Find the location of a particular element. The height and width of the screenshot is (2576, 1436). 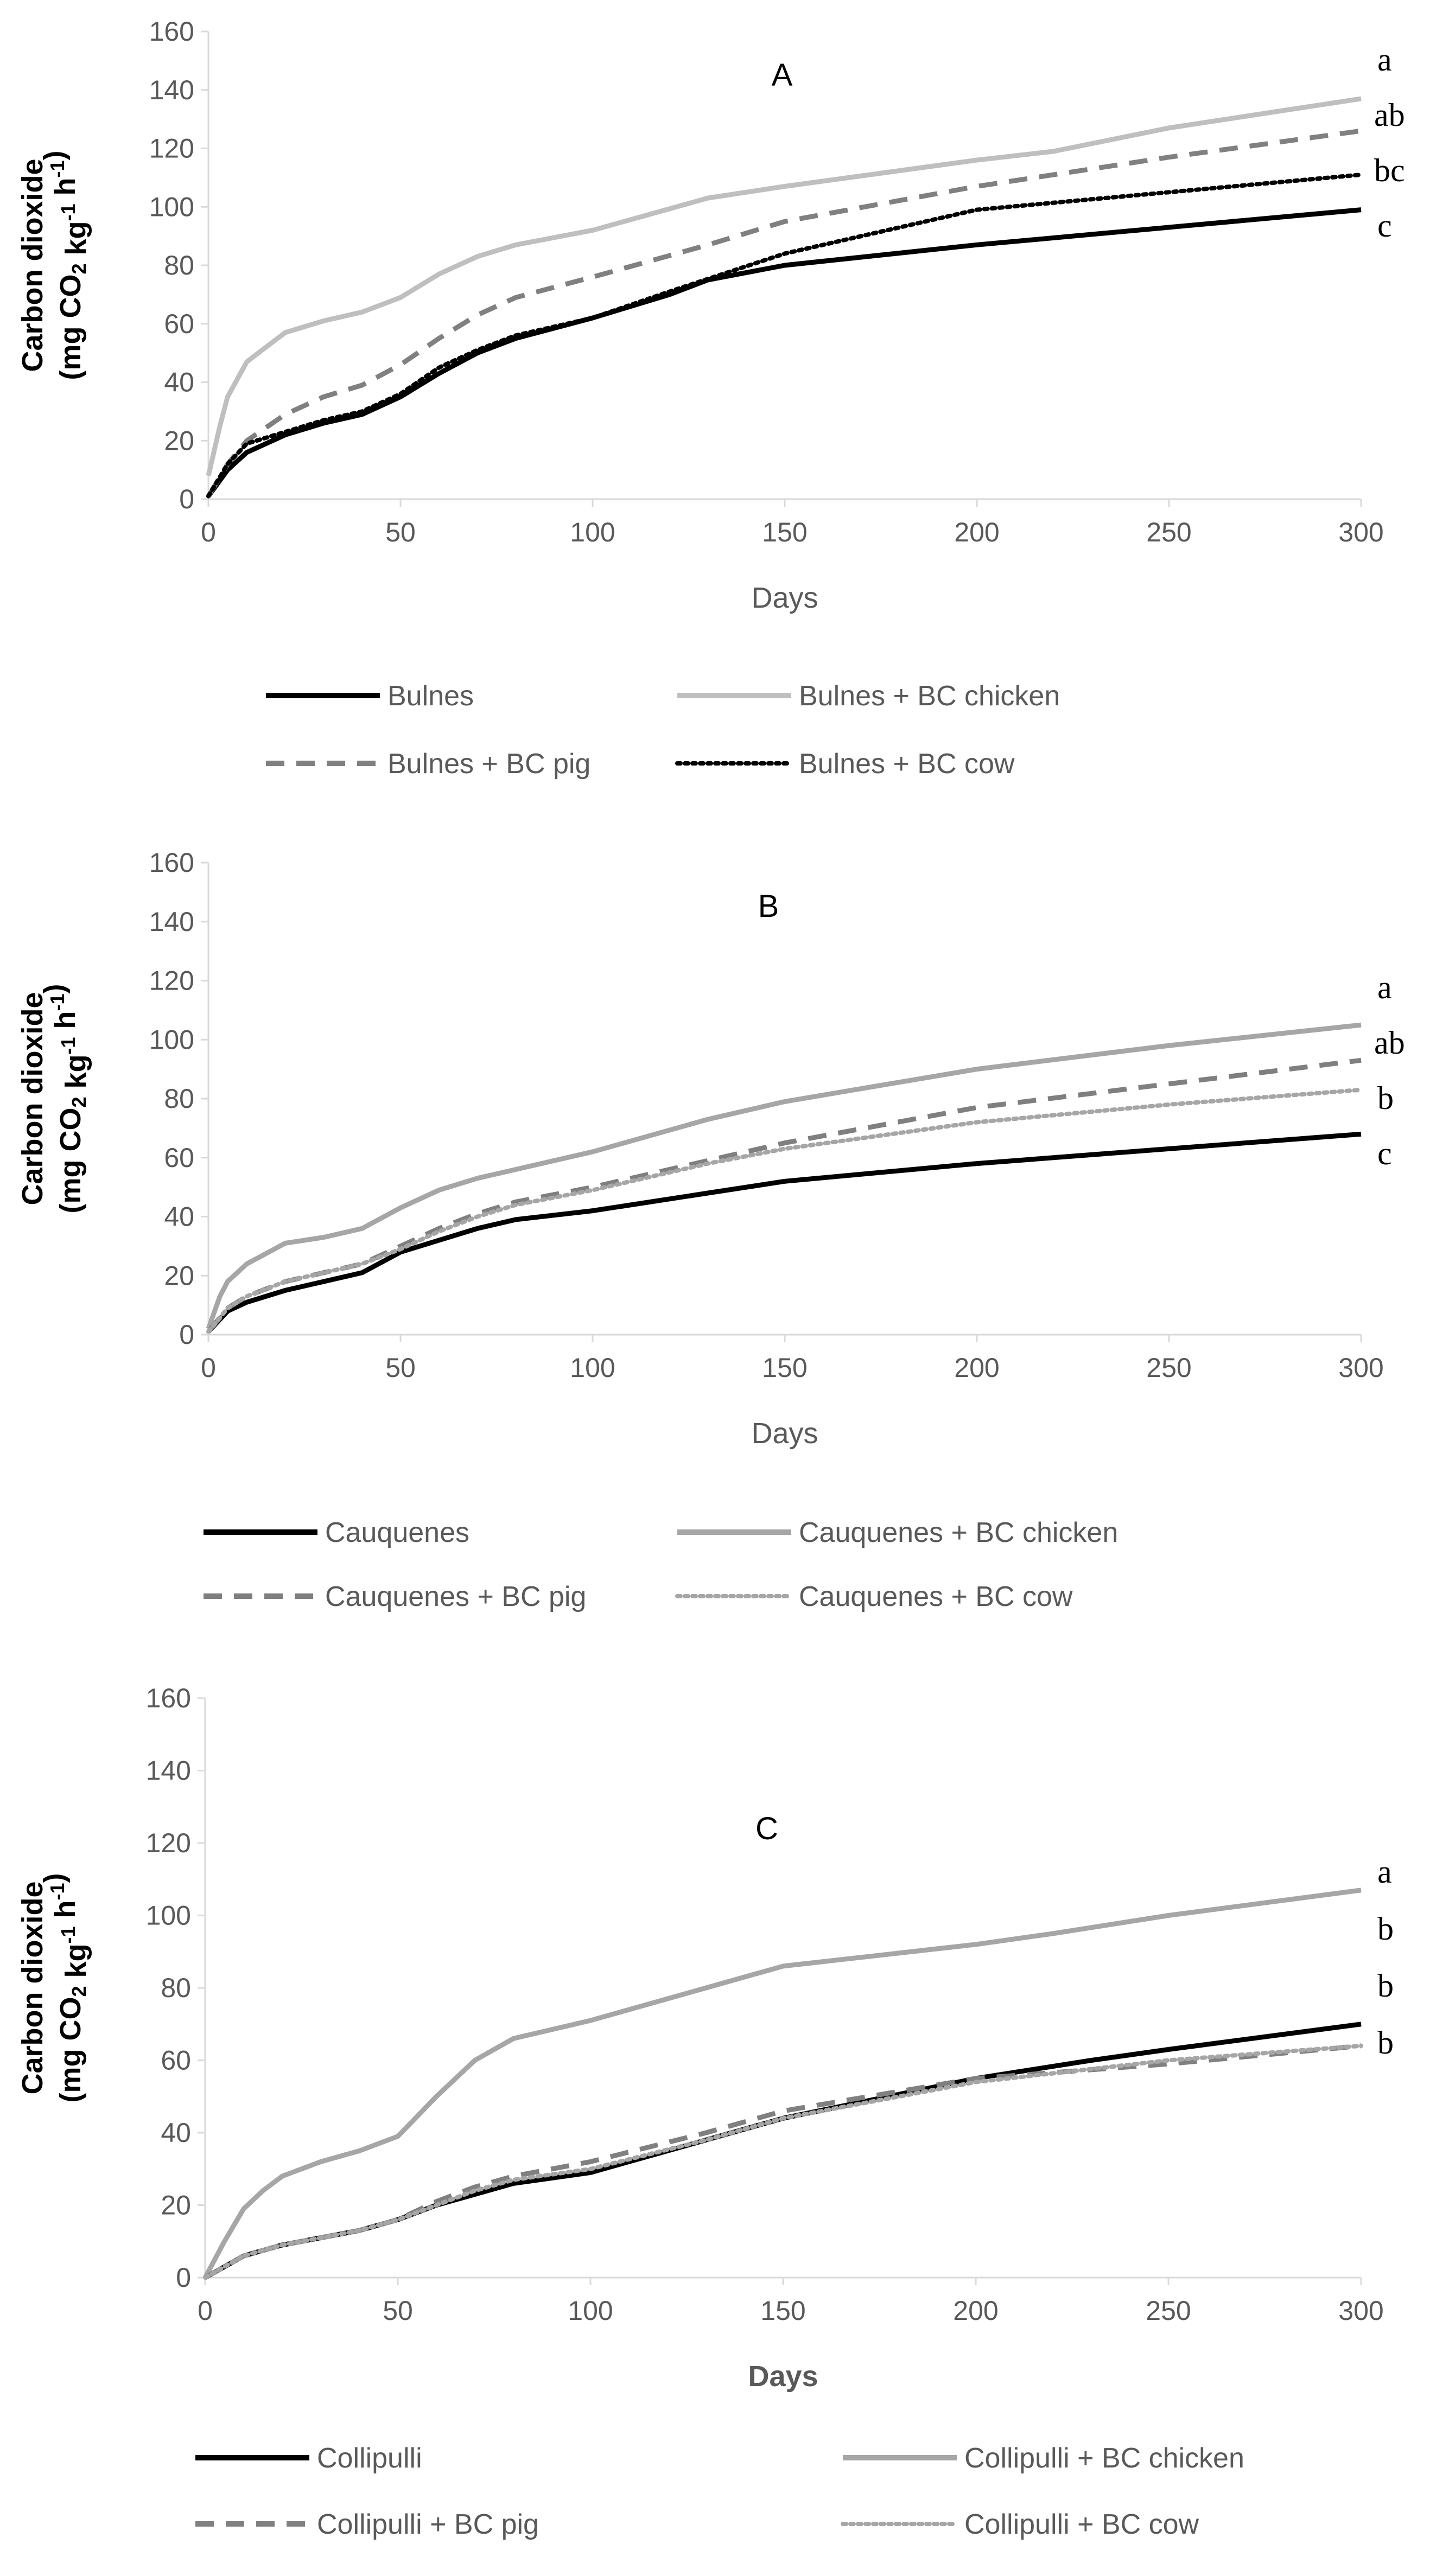

panel-title: C is located at coordinates (766, 1828).